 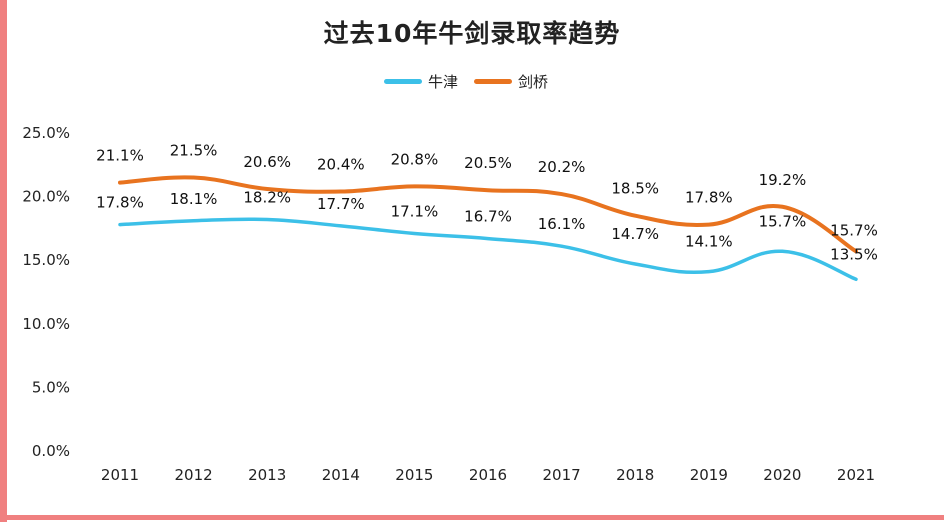 What do you see at coordinates (493, 81) in the screenshot?
I see `legend-swatch-cambridge` at bounding box center [493, 81].